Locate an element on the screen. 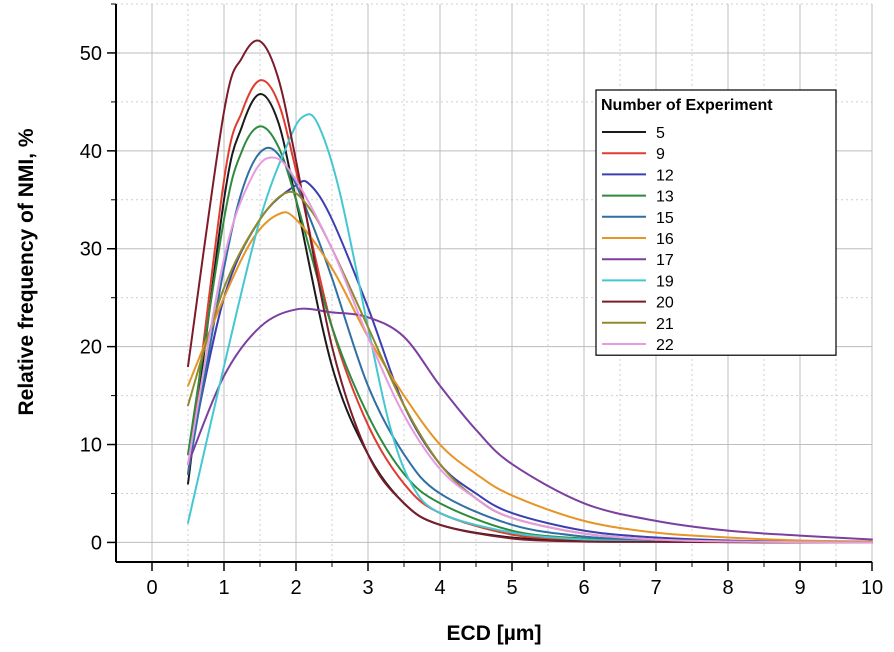 Image resolution: width=894 pixels, height=652 pixels. x-tick-label: 9 is located at coordinates (799, 588).